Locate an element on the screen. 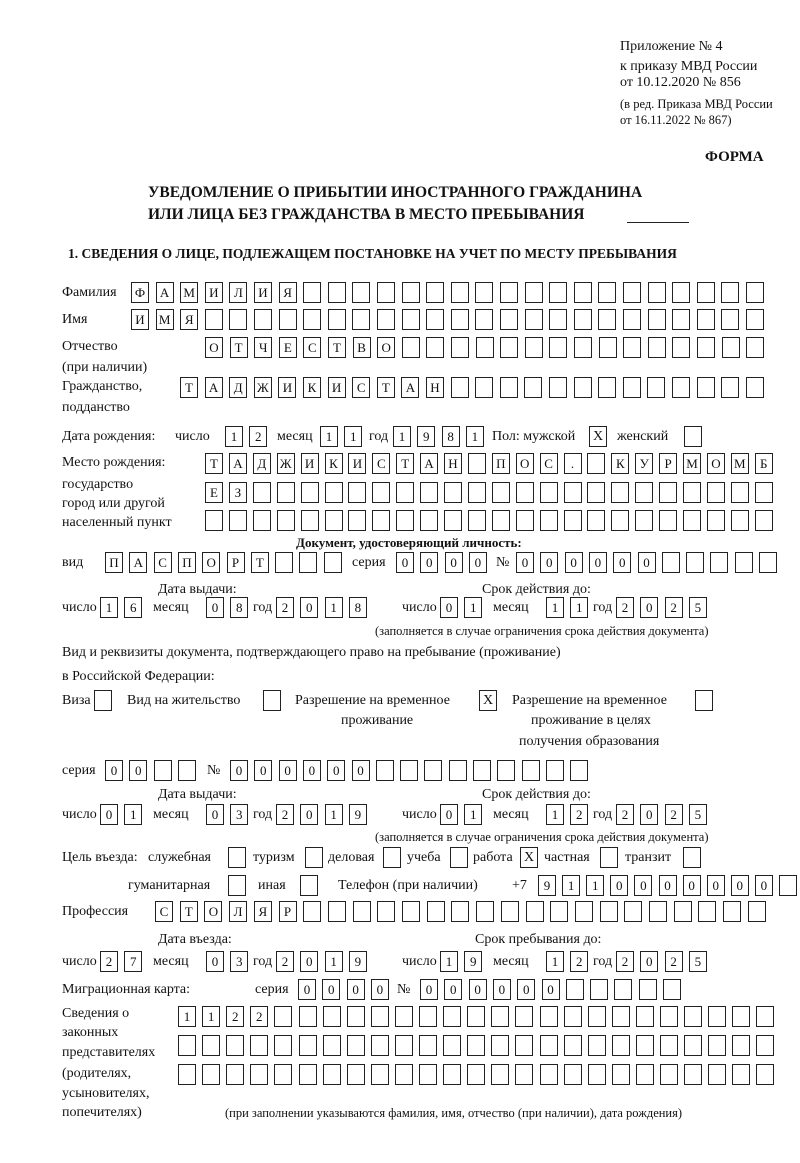 This screenshot has height=1163, width=800. char-box: П is located at coordinates (500, 463).